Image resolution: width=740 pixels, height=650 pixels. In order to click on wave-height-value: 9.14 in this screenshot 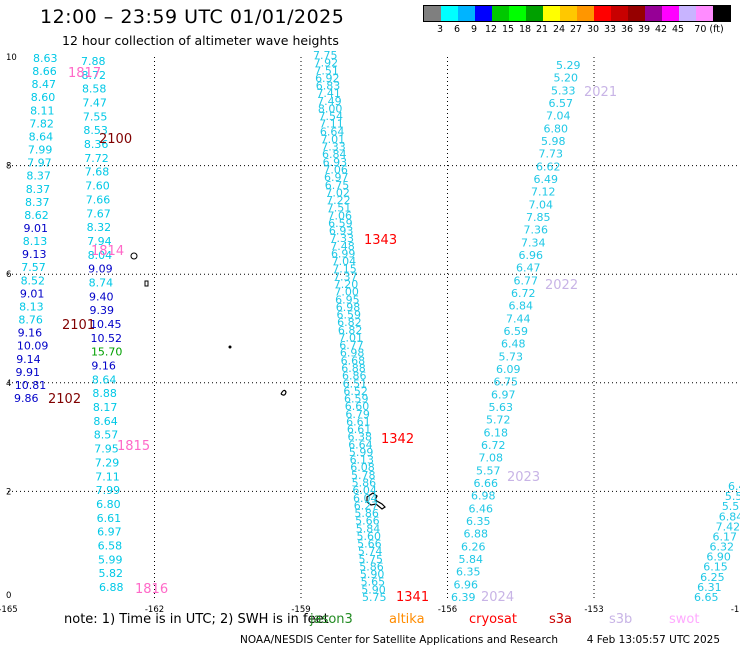, I will do `click(28, 359)`.